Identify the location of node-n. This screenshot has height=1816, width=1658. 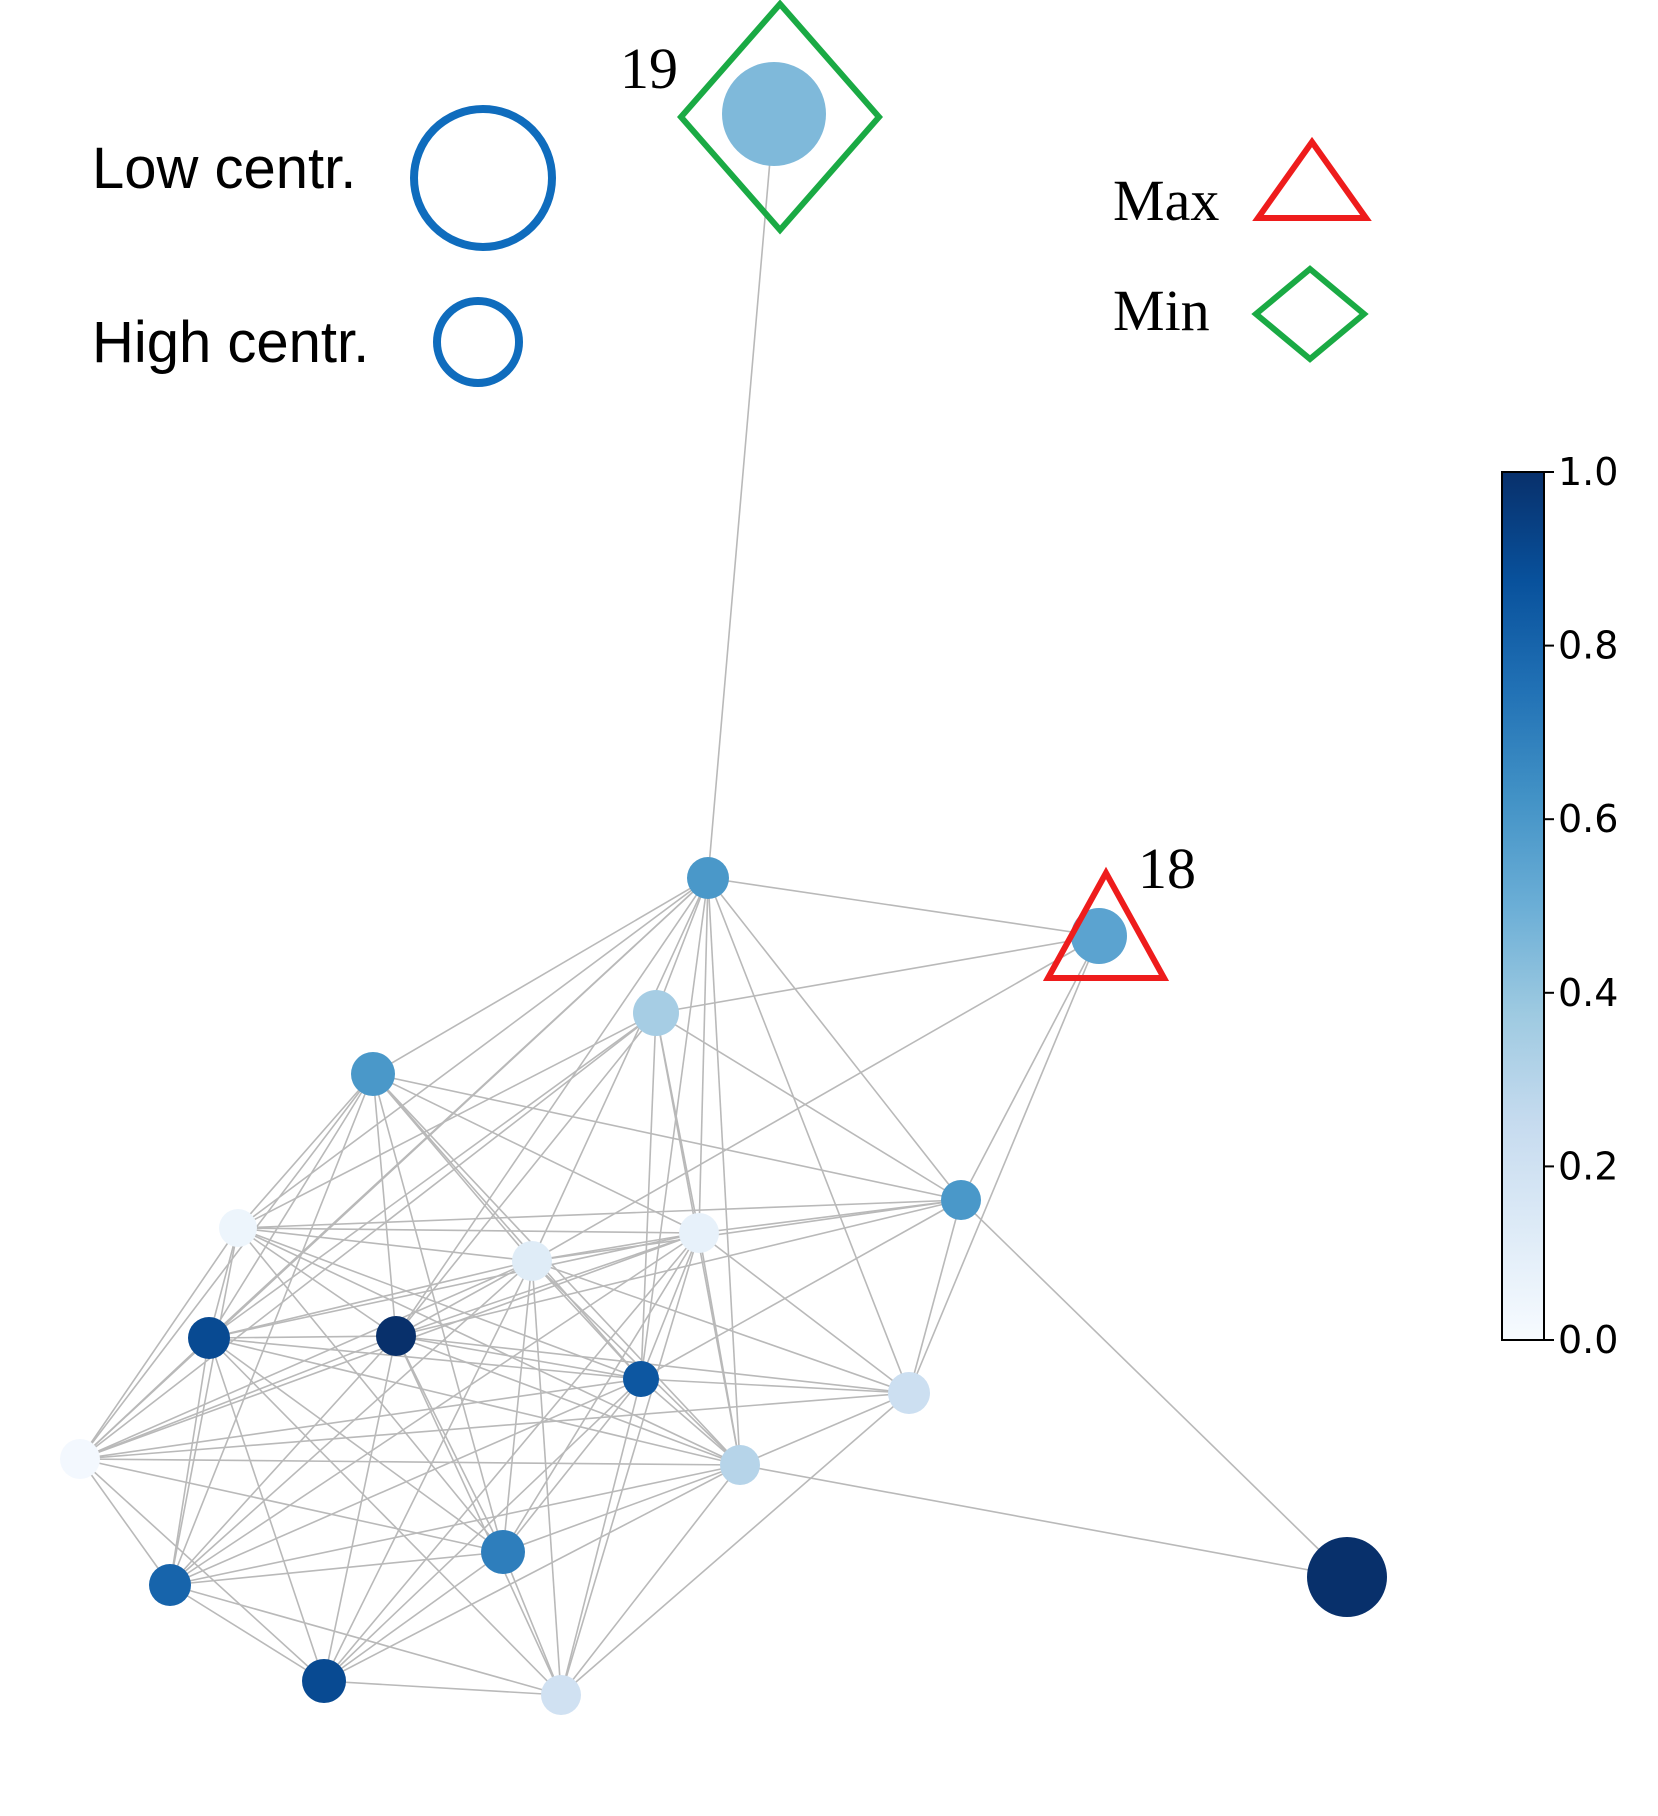
(503, 1552).